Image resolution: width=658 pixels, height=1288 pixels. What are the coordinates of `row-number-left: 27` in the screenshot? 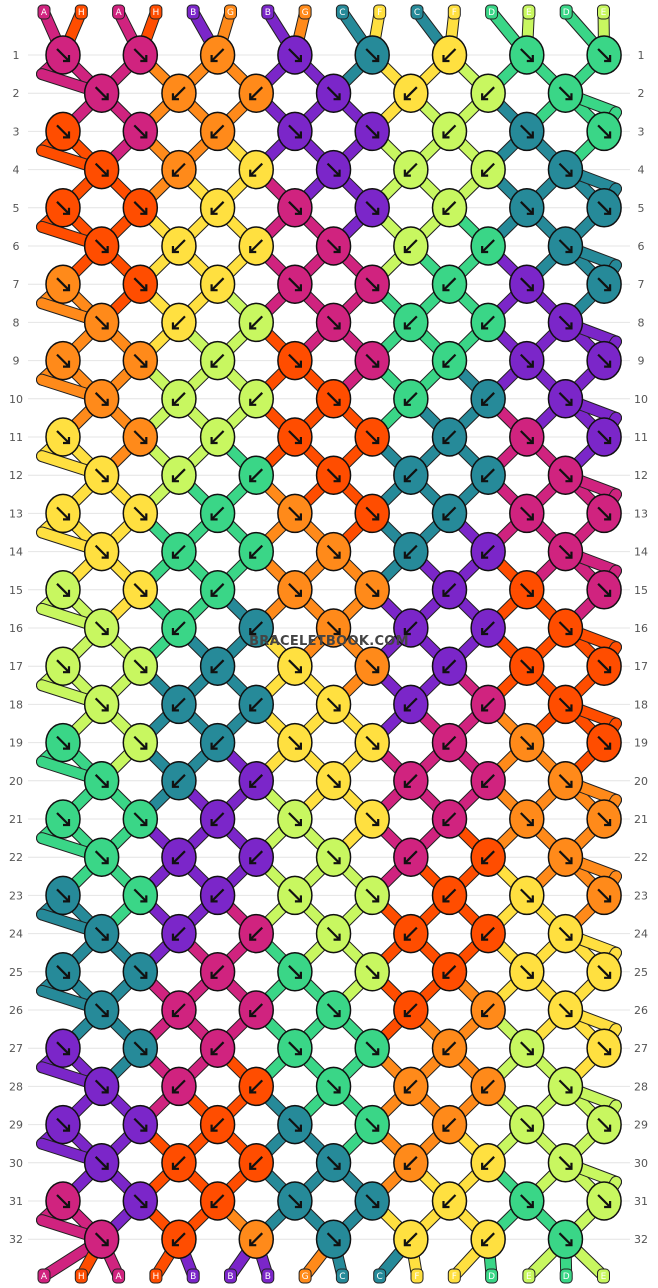 It's located at (16, 1048).